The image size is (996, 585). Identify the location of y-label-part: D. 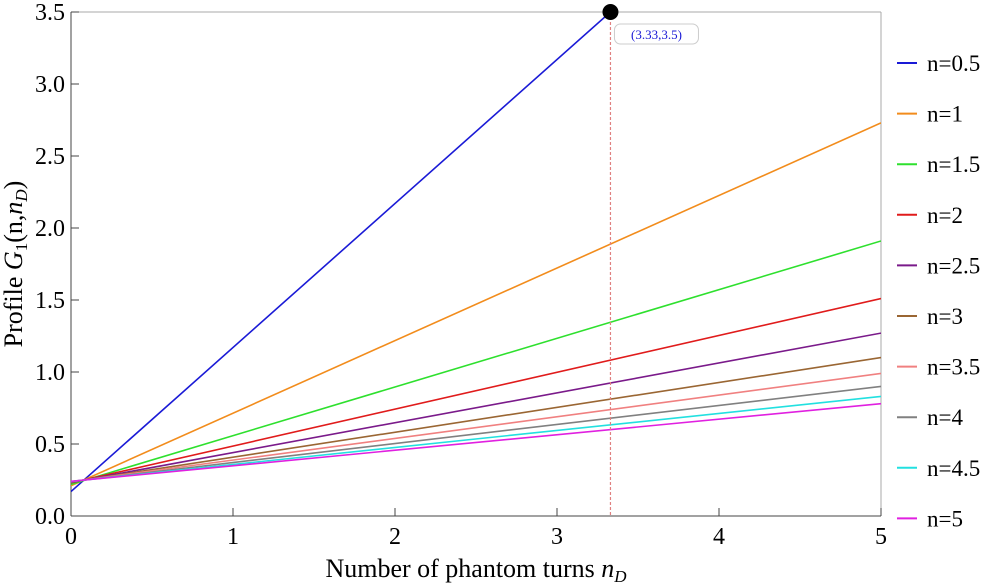
(21, 196).